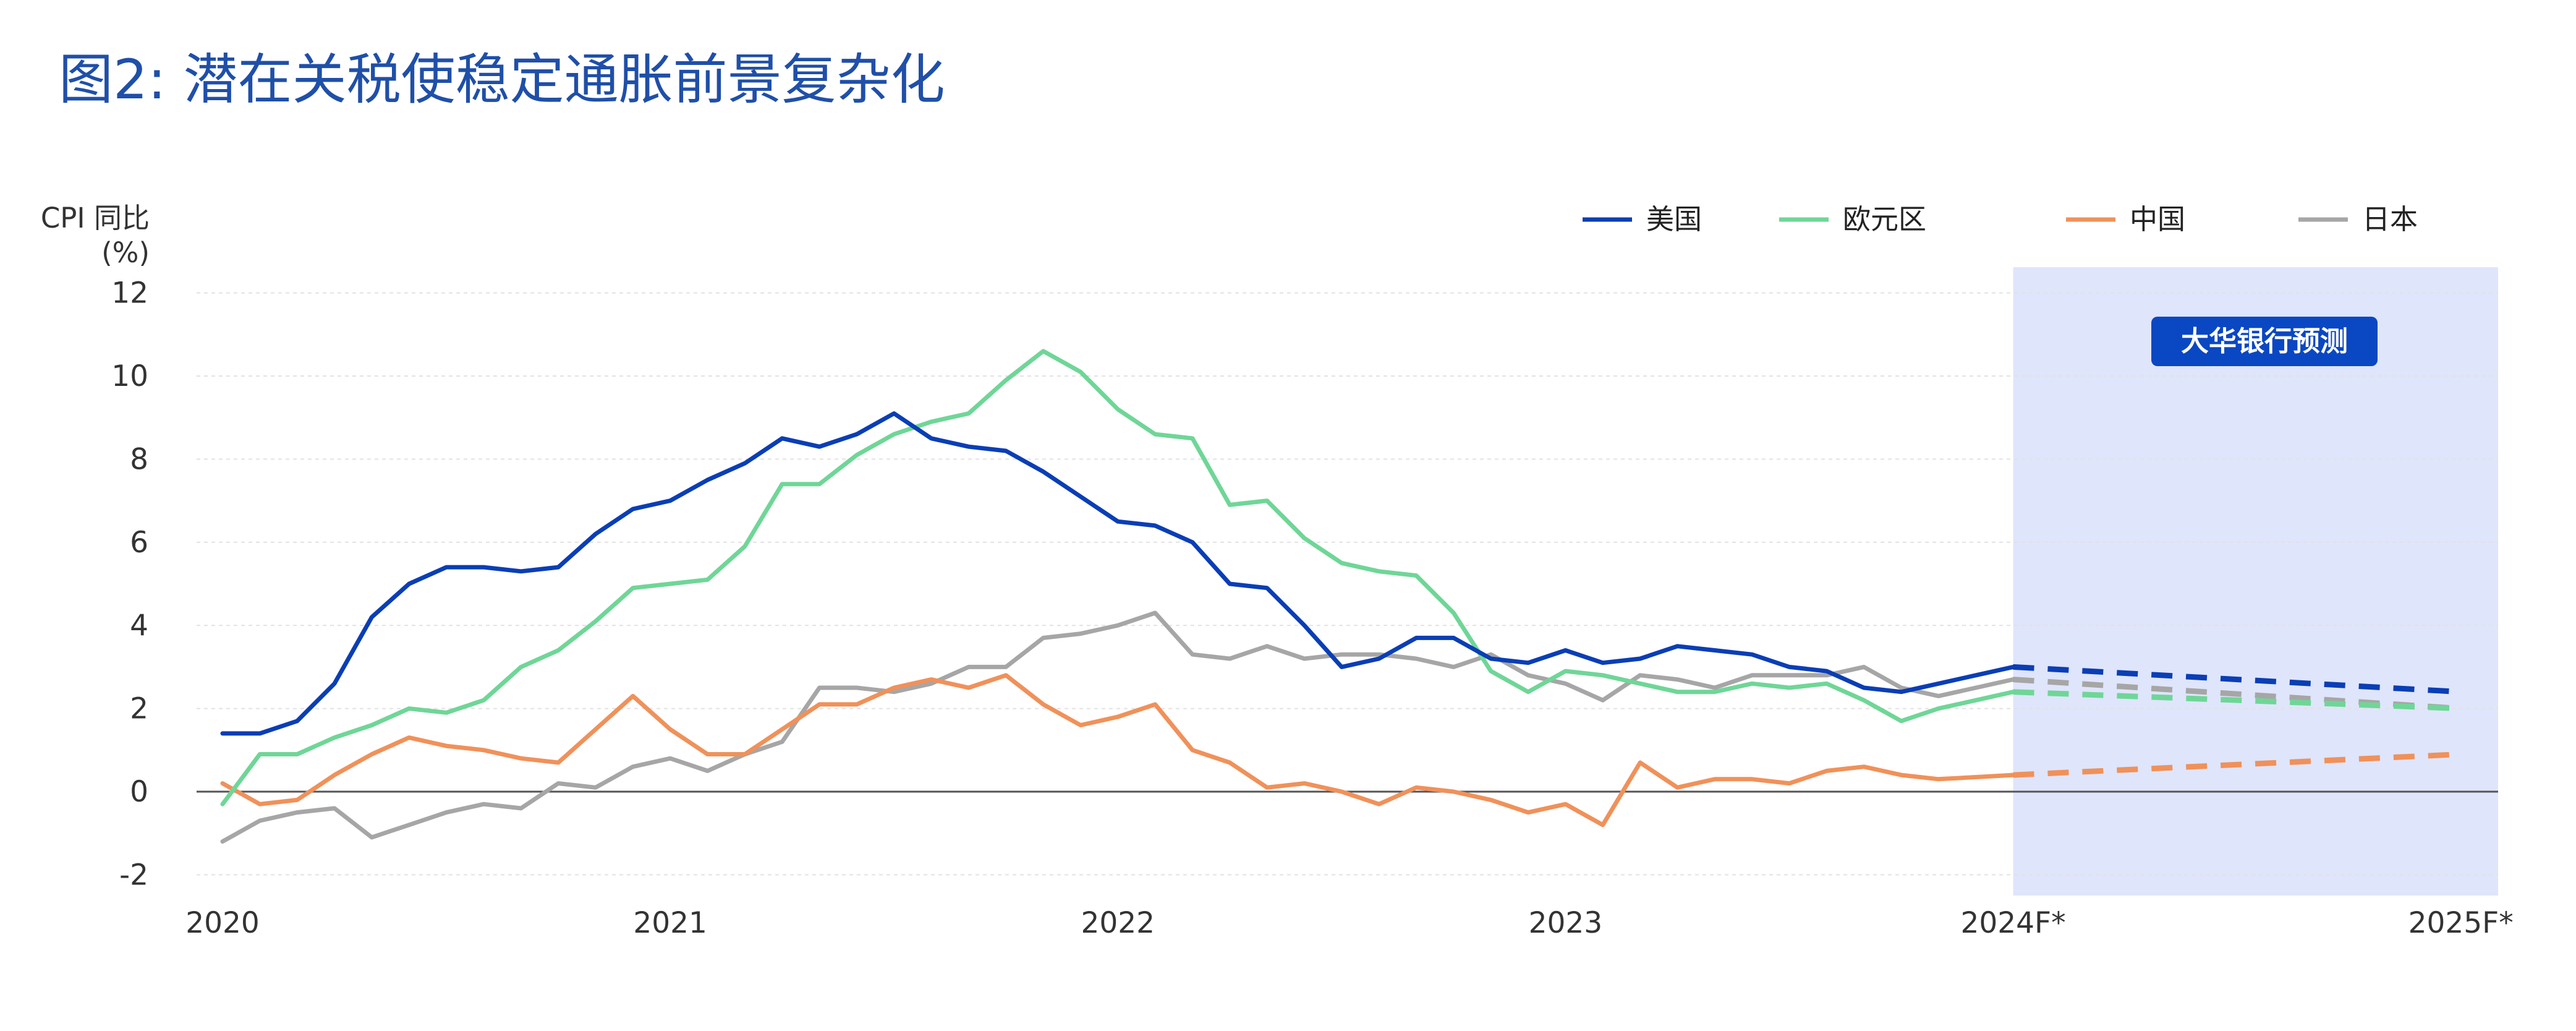 This screenshot has height=1031, width=2576. Describe the element at coordinates (139, 543) in the screenshot. I see `y-tick-label: 6` at that location.